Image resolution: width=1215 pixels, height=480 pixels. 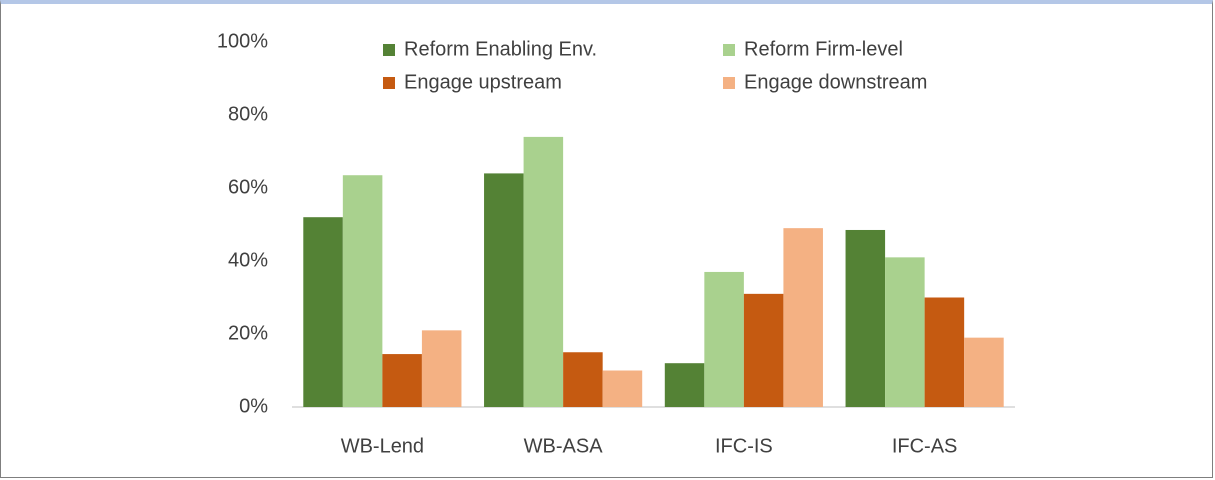 What do you see at coordinates (564, 446) in the screenshot?
I see `x-tick-label: WB-ASA` at bounding box center [564, 446].